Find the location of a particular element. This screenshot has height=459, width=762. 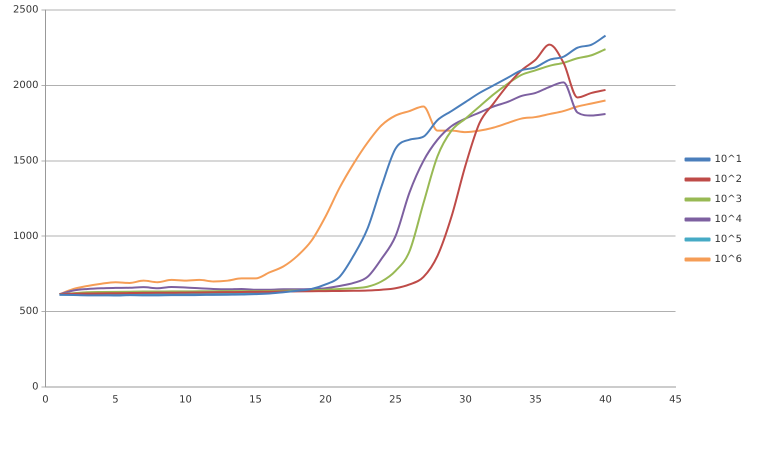

x-tick-label: 40 is located at coordinates (605, 400).